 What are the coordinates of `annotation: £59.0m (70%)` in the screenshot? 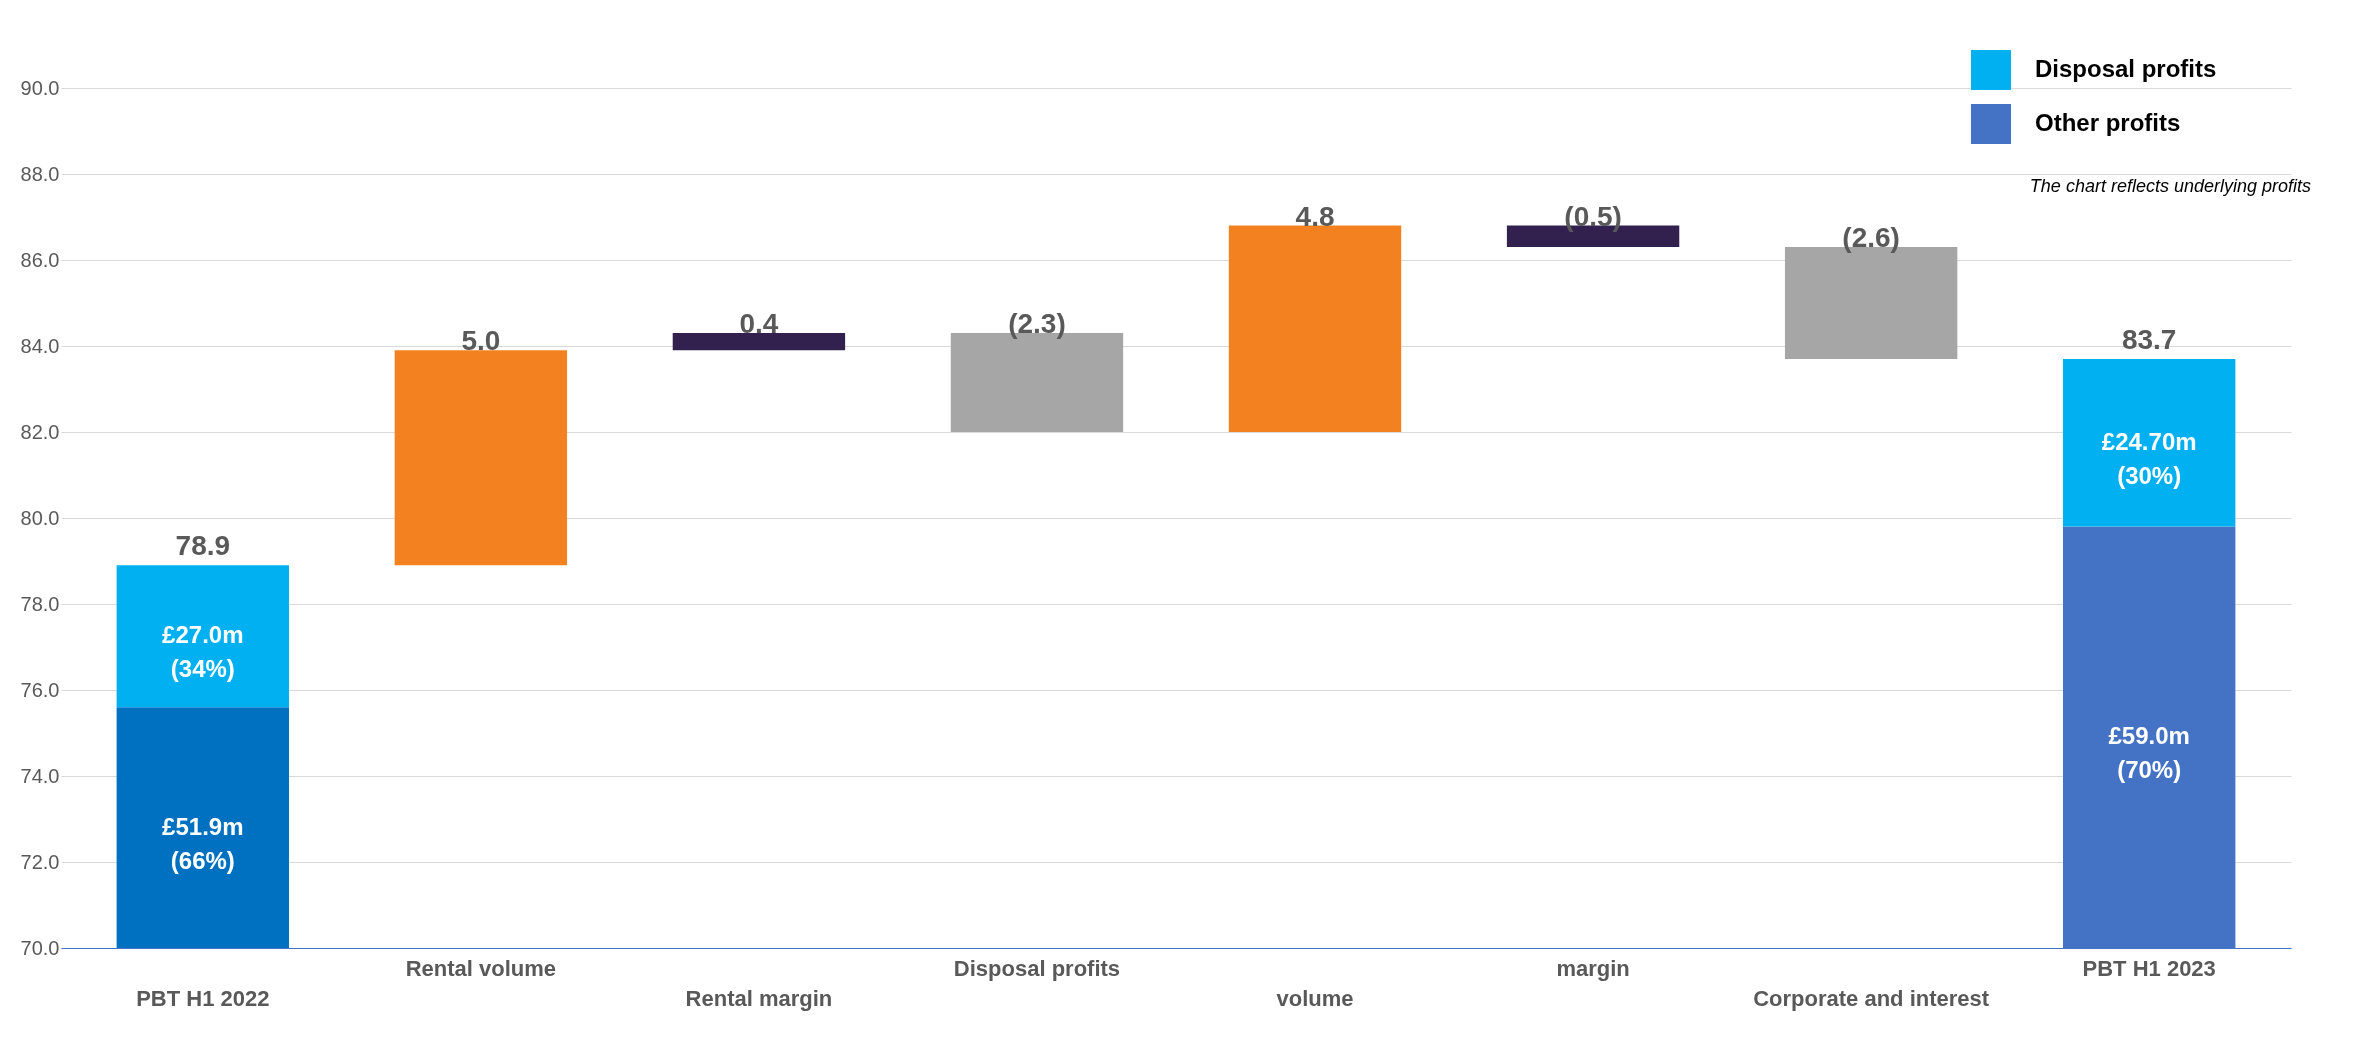 It's located at (2149, 753).